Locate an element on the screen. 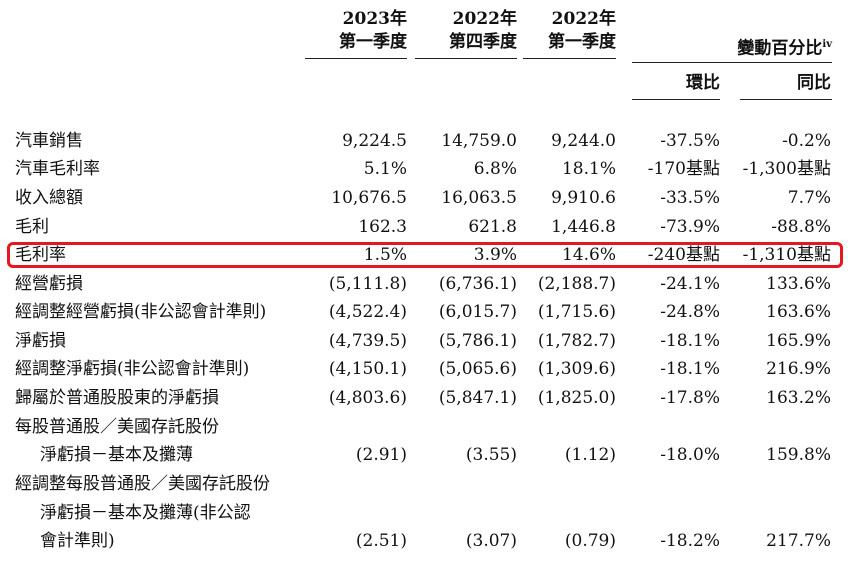 This screenshot has width=848, height=578. value-2023q1: 162.3 is located at coordinates (382, 227).